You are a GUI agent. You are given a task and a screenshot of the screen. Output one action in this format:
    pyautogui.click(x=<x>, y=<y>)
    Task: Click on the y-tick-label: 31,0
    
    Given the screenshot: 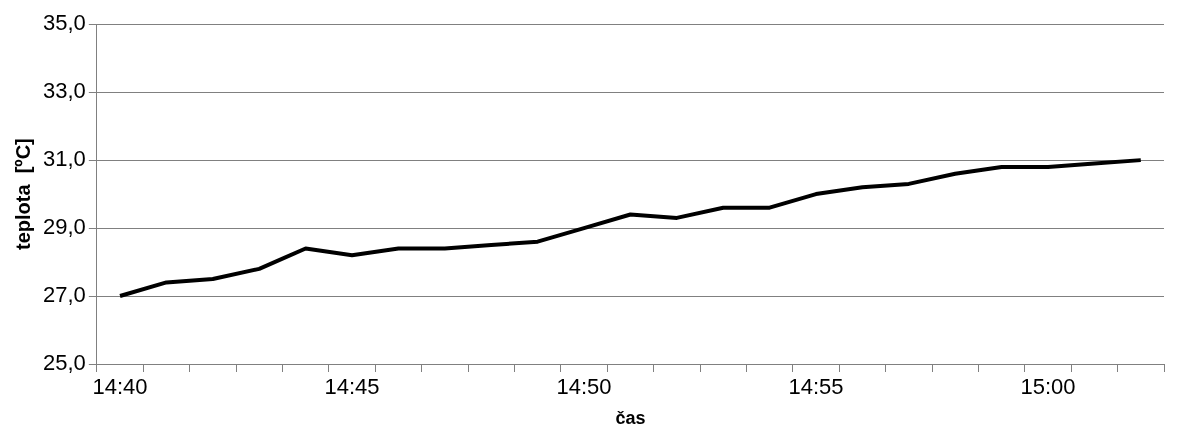 What is the action you would take?
    pyautogui.click(x=64, y=159)
    